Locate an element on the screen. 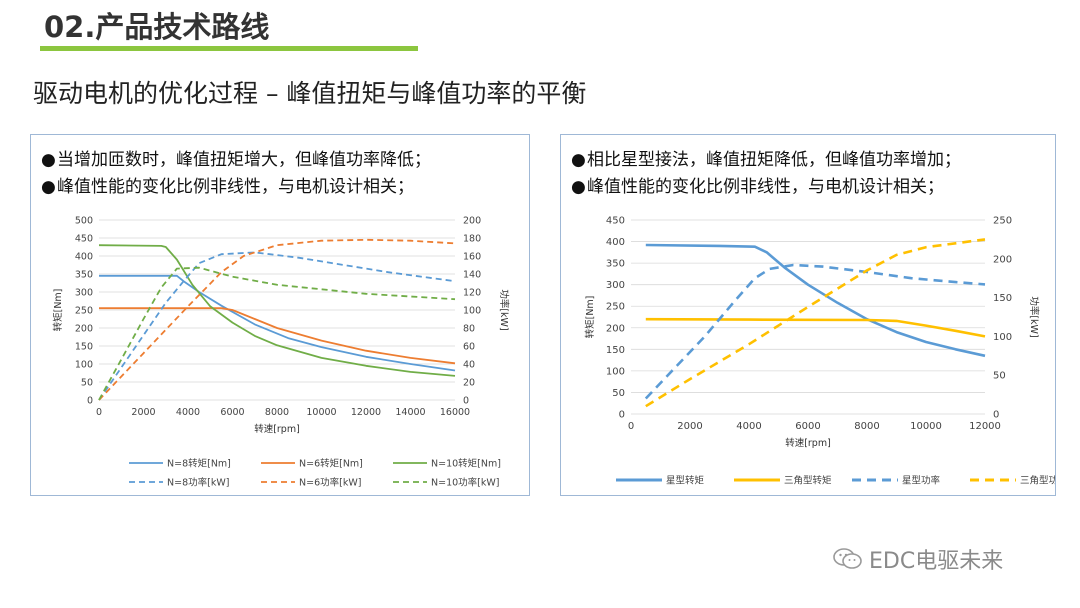 The image size is (1080, 608). bullet-item: ●相比星型接法，峰值扭矩降低，但峰值功率增加； is located at coordinates (766, 160).